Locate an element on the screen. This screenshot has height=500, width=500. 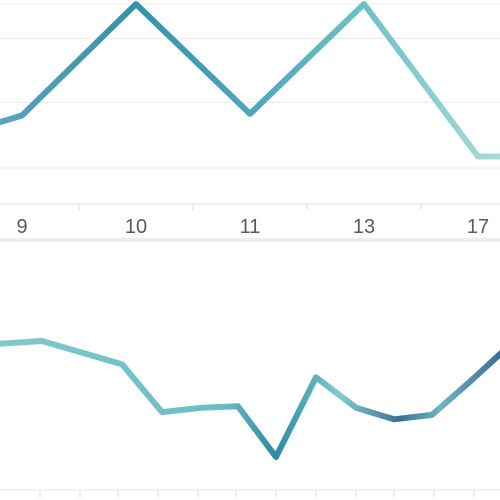
top-x-tick-label: 11 is located at coordinates (250, 227).